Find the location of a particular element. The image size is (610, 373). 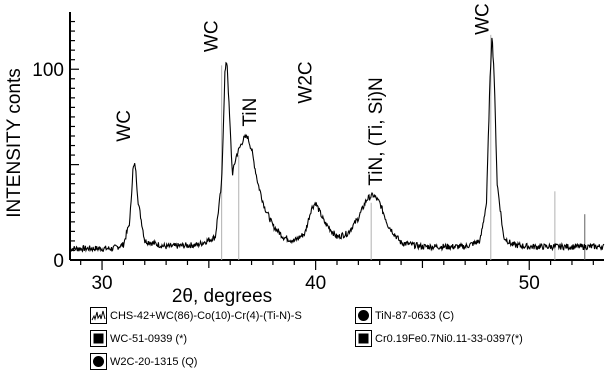

legend-label: Cr0.19Fe0.7Ni0.11-33-0397(*) is located at coordinates (449, 338).